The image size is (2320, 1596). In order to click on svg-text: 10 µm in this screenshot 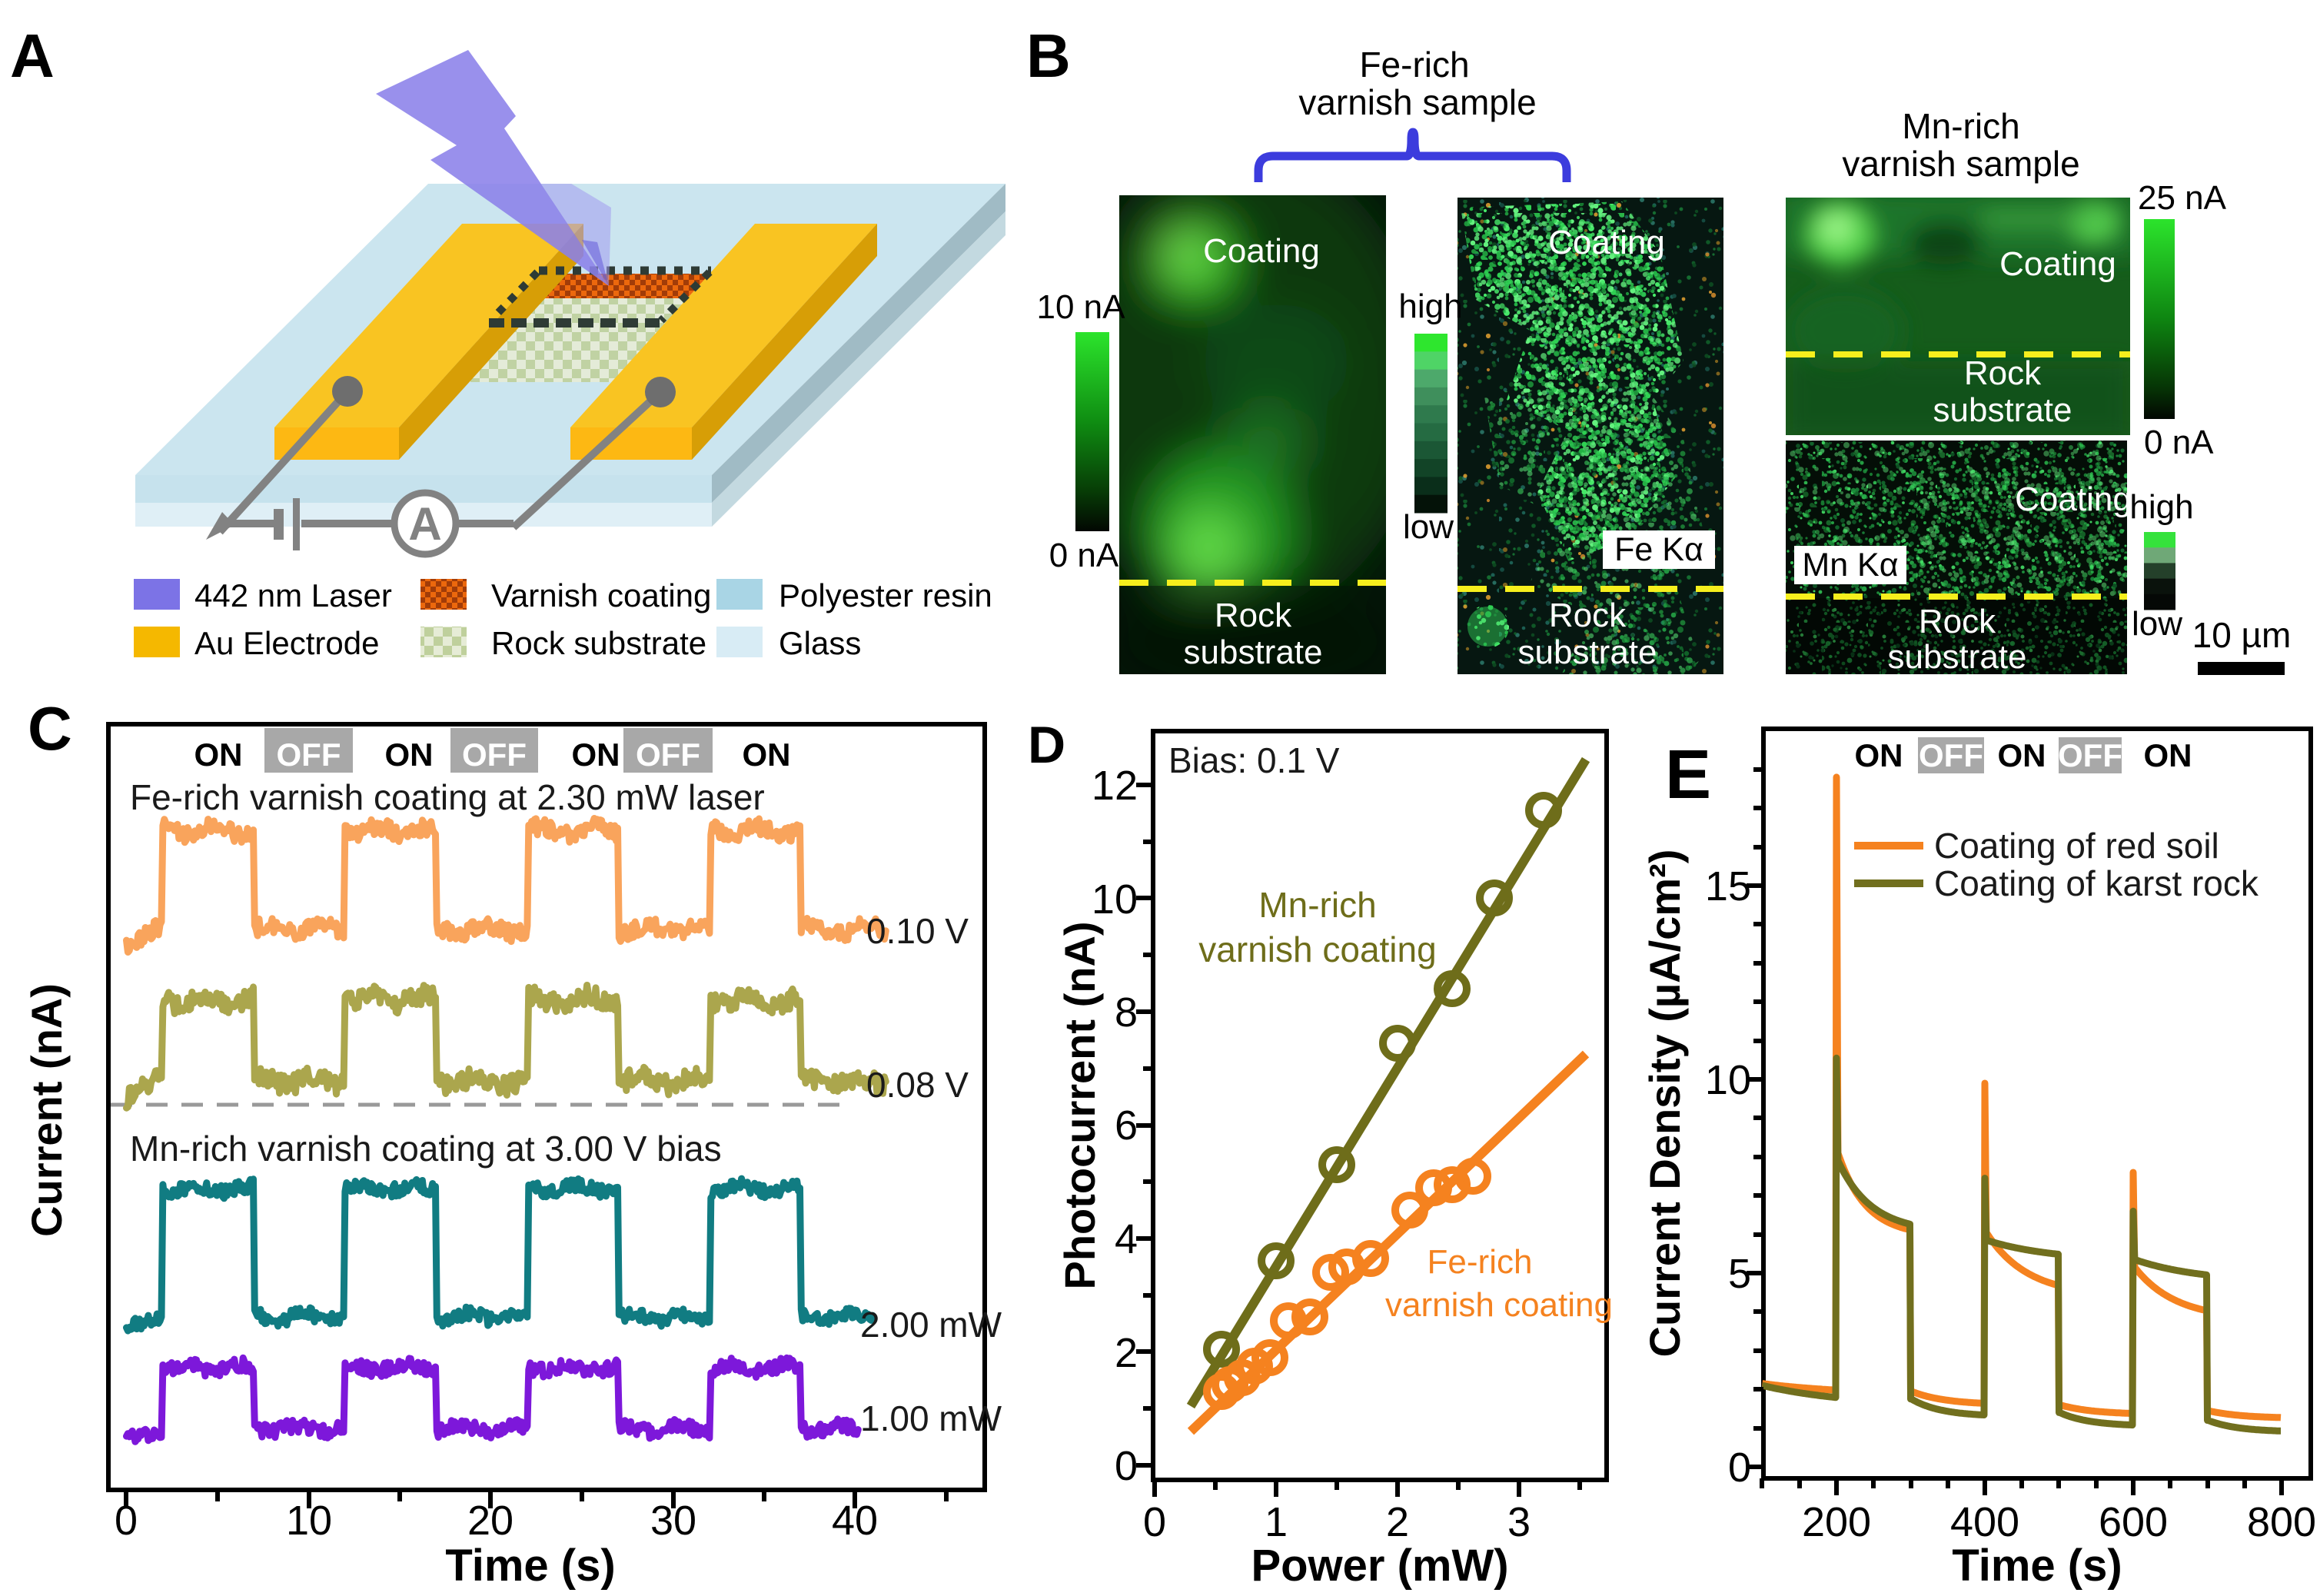, I will do `click(2242, 635)`.